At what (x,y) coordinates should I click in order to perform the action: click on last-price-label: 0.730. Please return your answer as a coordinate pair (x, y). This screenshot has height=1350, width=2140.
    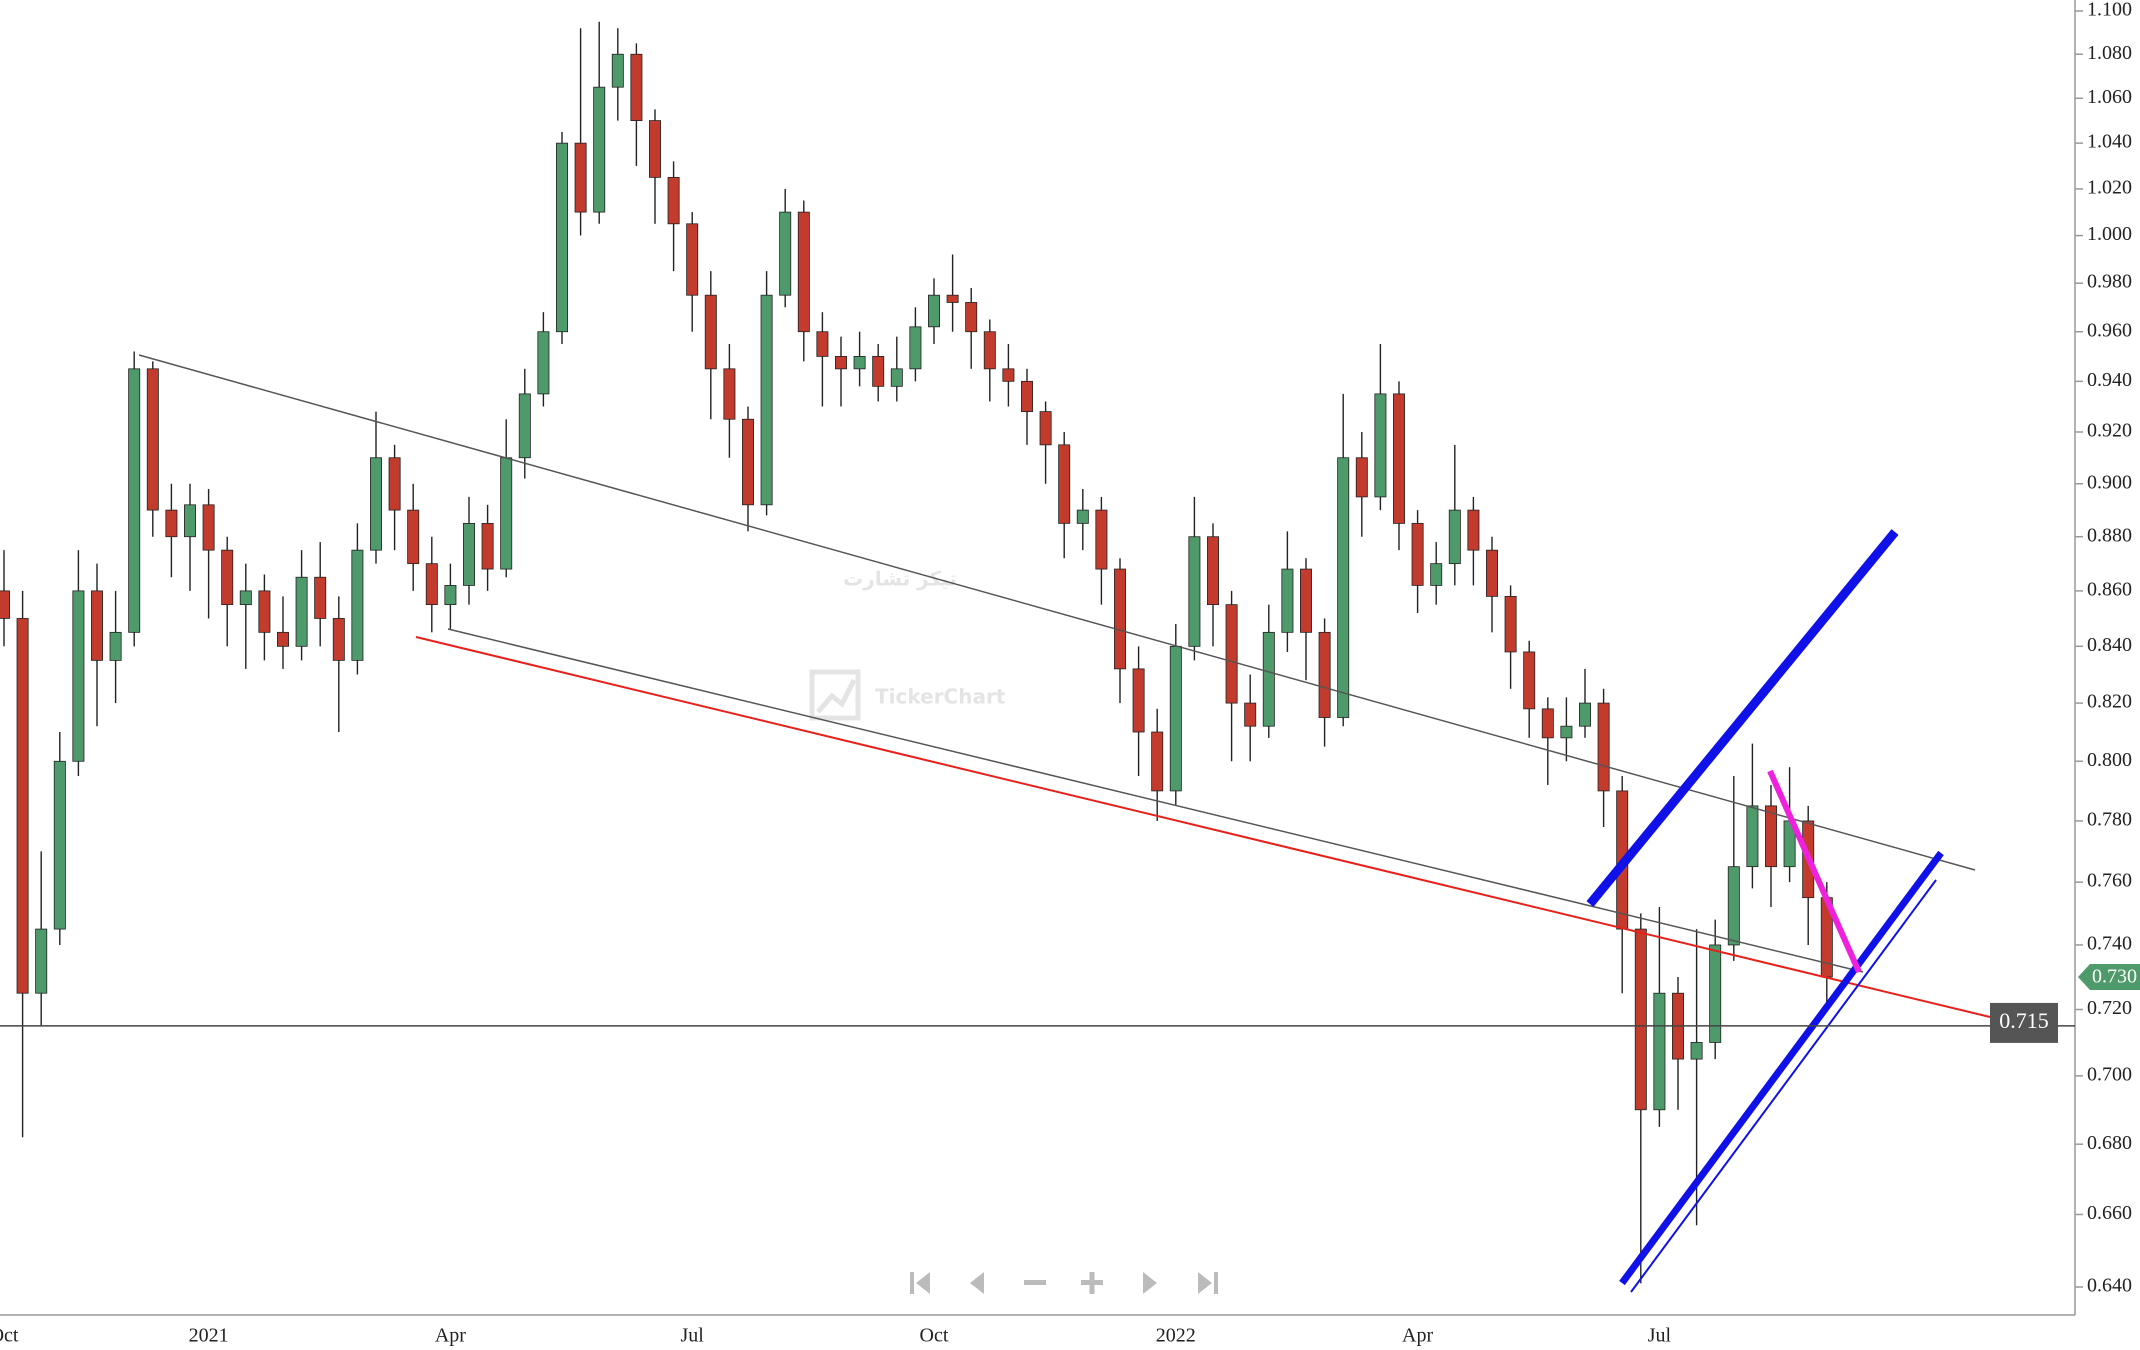
    Looking at the image, I should click on (2114, 977).